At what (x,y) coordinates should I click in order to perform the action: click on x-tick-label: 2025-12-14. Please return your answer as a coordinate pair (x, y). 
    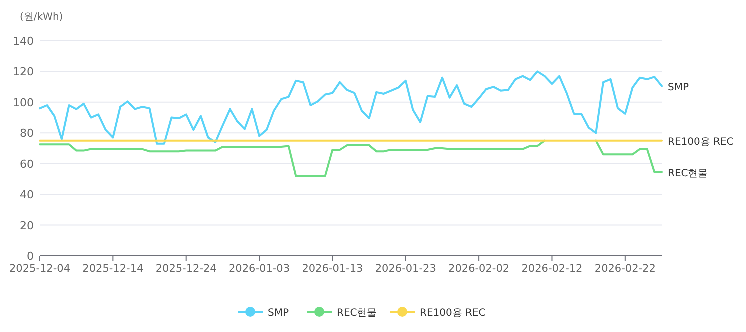
    Looking at the image, I should click on (113, 269).